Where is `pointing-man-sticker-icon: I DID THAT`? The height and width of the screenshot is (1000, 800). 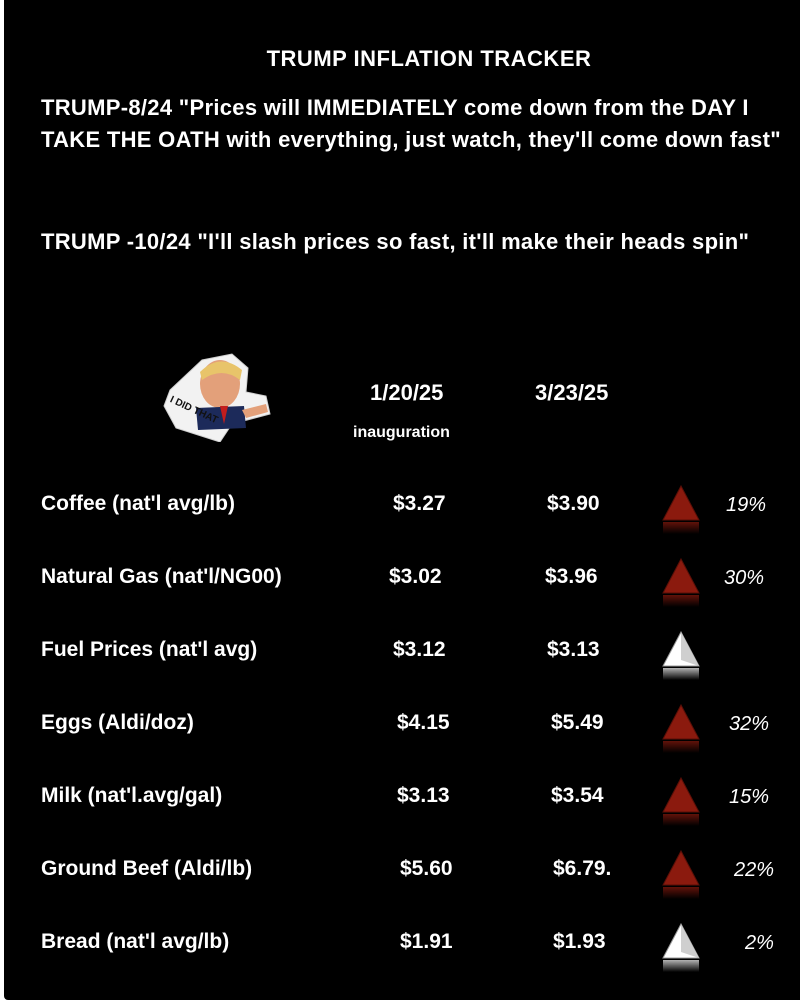 pointing-man-sticker-icon: I DID THAT is located at coordinates (217, 397).